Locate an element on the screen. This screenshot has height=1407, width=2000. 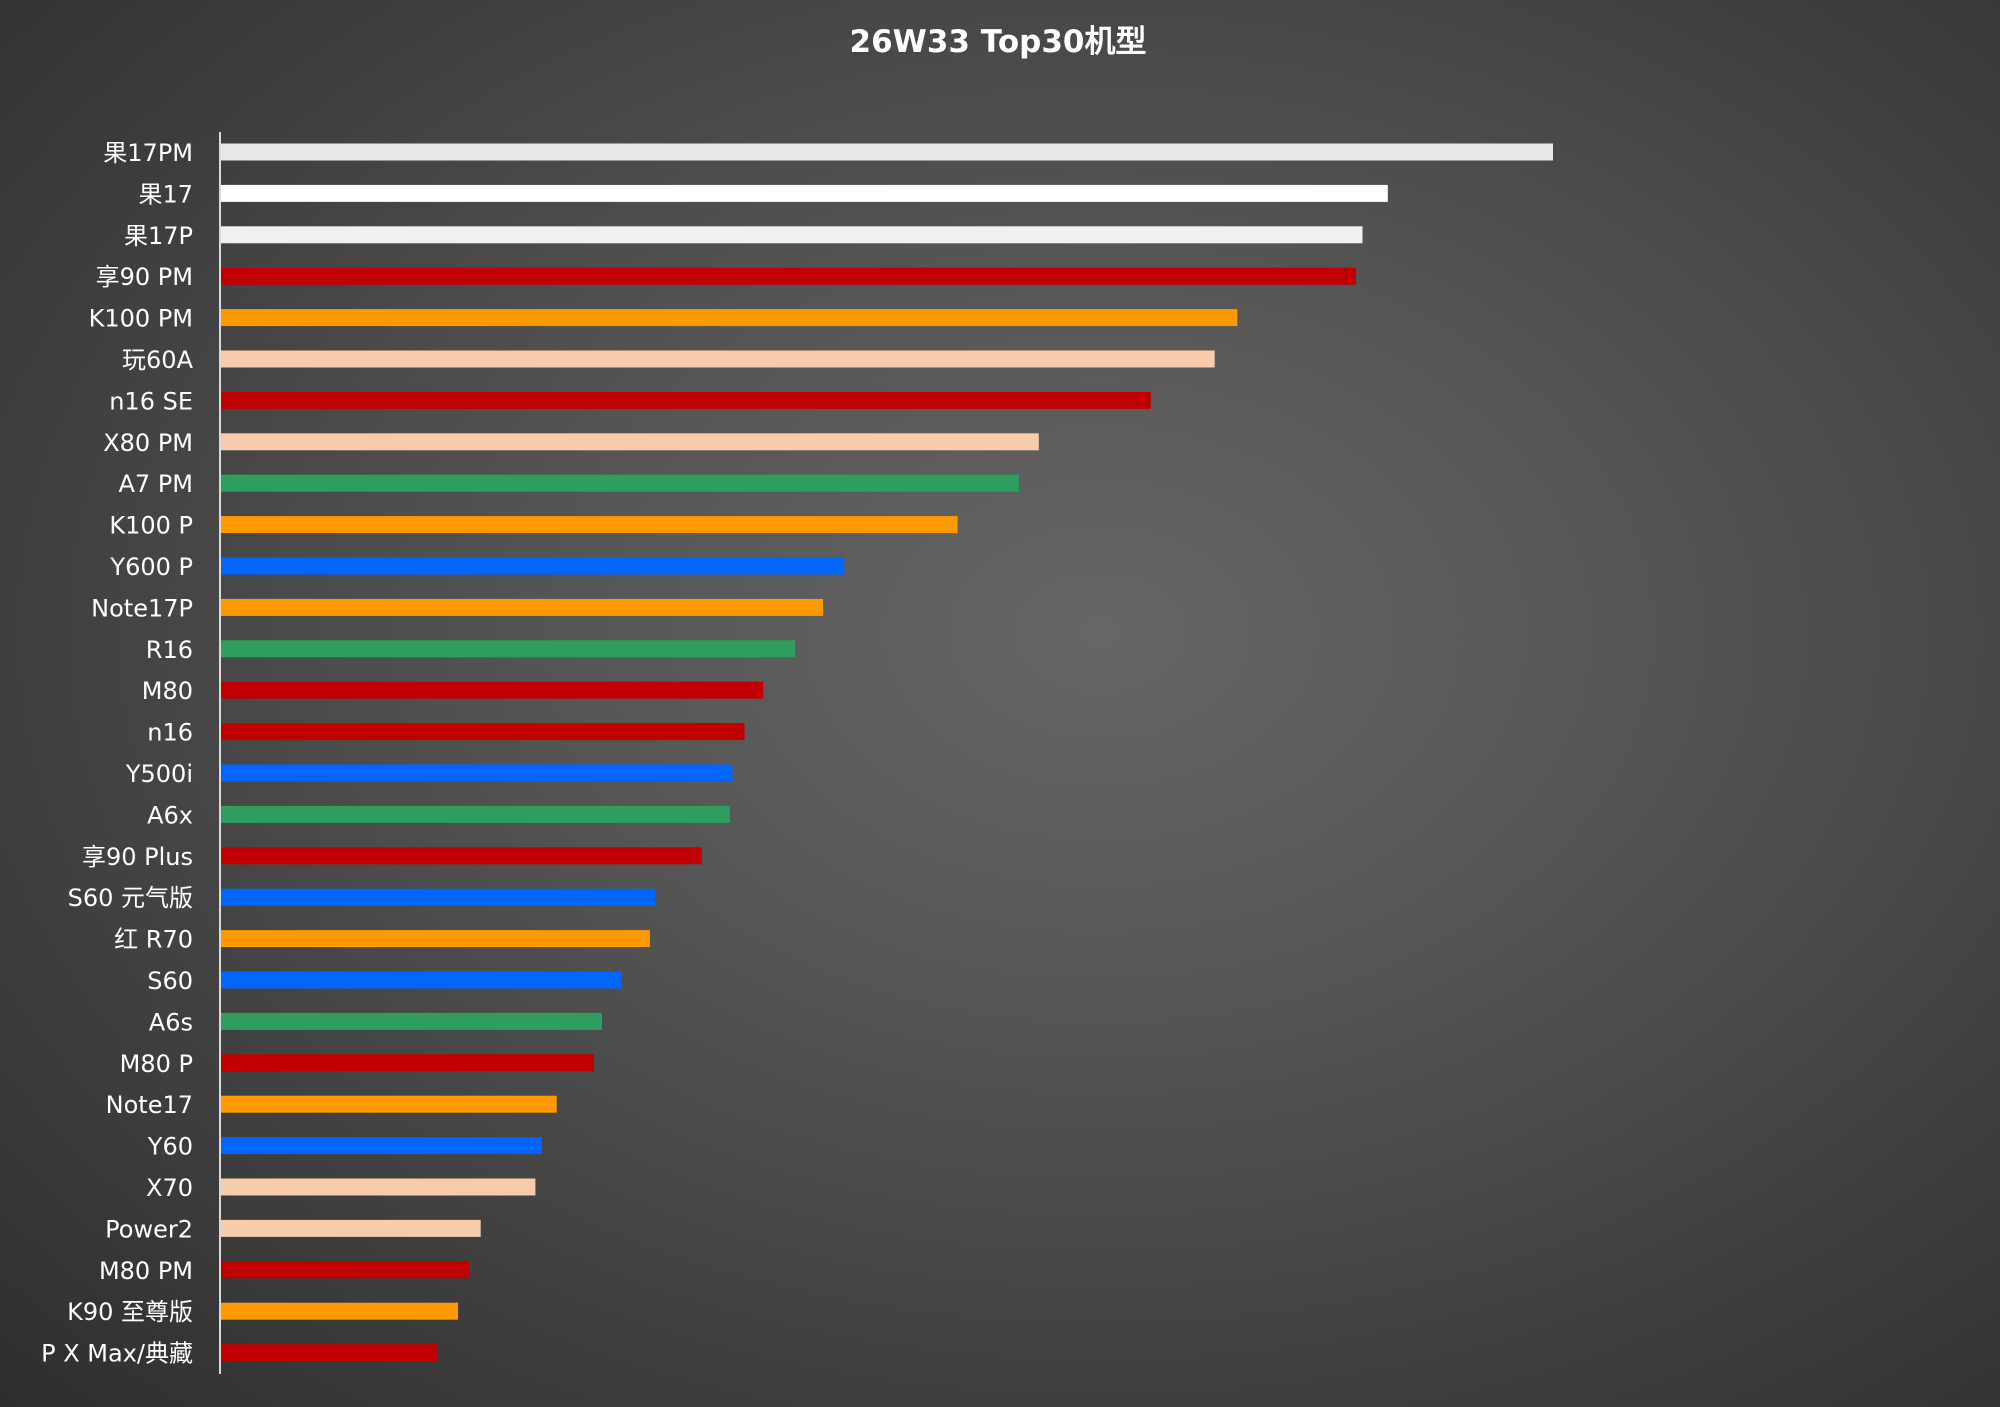
chart-title: 26W33 Top30机型 is located at coordinates (998, 42).